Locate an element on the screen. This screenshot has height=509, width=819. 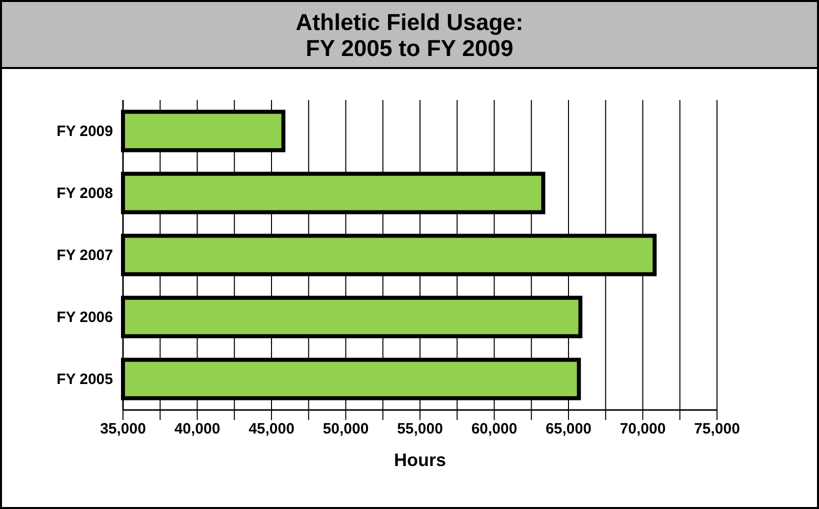
x-axis-title: Hours is located at coordinates (420, 460).